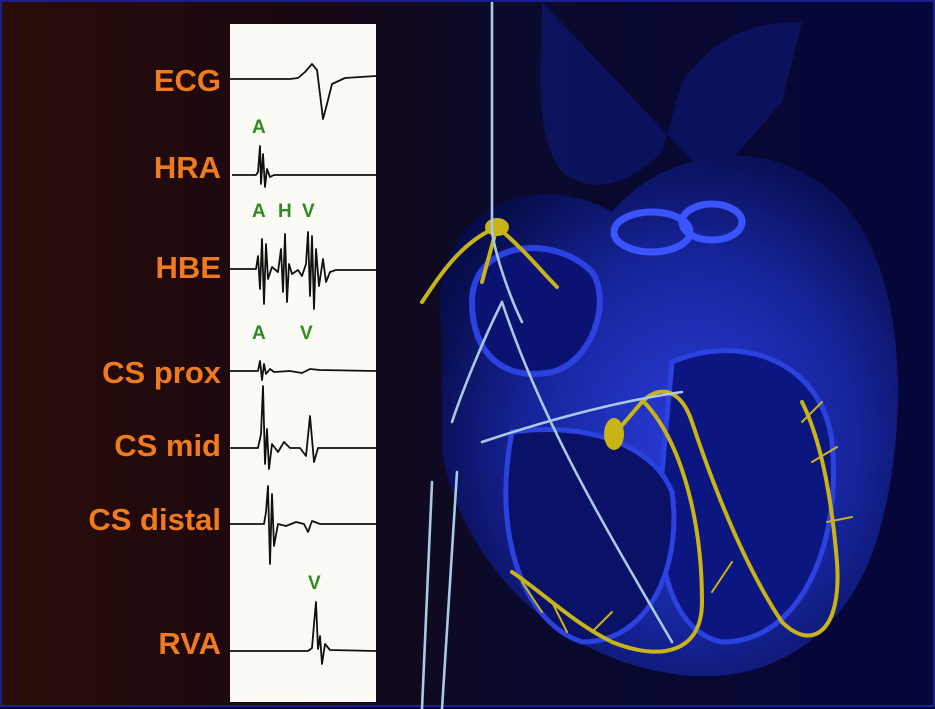  I want to click on lead-label-cs-distal: CS distal, so click(154, 519).